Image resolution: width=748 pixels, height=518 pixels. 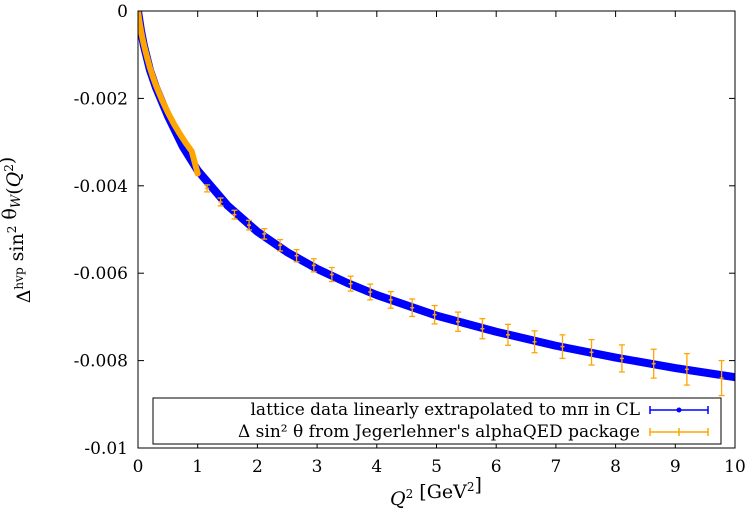 What do you see at coordinates (496, 467) in the screenshot?
I see `x-tick-label: 6` at bounding box center [496, 467].